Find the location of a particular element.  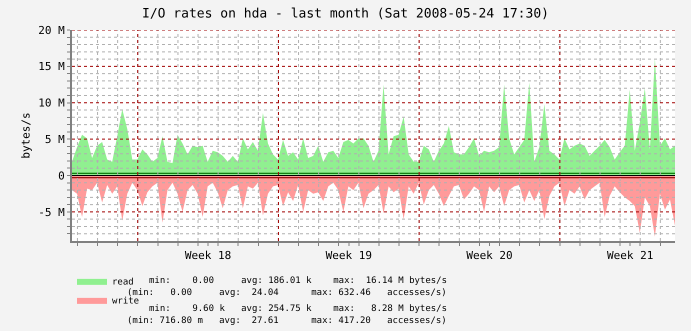

y-tick-label: 5 M is located at coordinates (55, 139).